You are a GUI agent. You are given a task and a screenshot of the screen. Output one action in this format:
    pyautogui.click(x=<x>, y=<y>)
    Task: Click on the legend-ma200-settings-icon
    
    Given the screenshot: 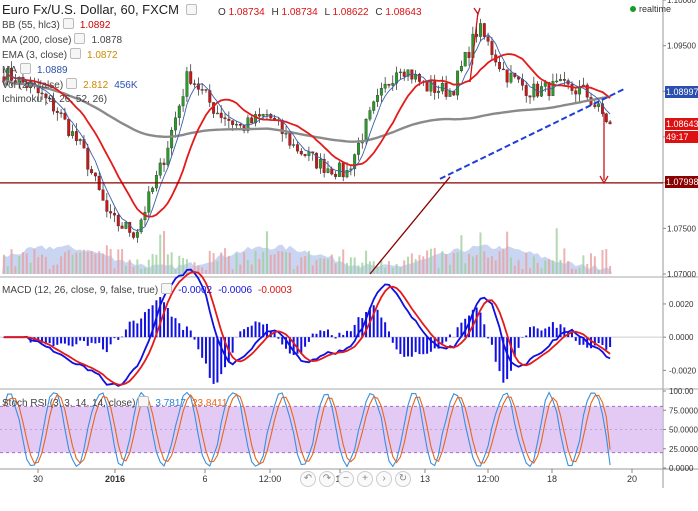 What is the action you would take?
    pyautogui.click(x=80, y=38)
    